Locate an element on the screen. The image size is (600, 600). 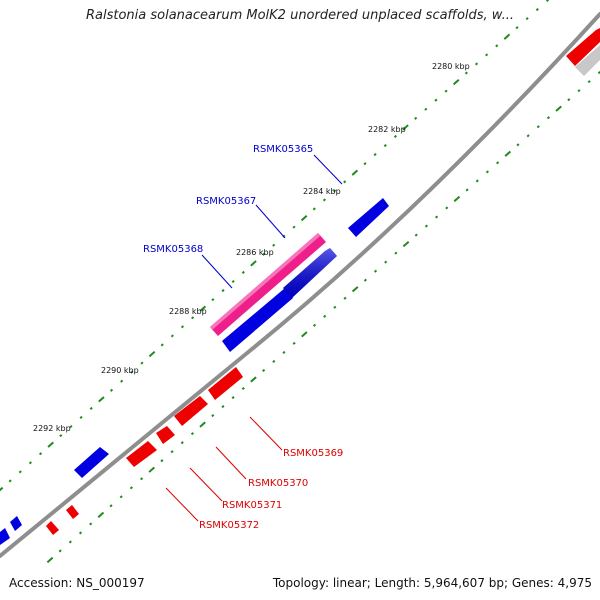
gene-label-rsmk05370: RSMK05370 is located at coordinates (278, 483).